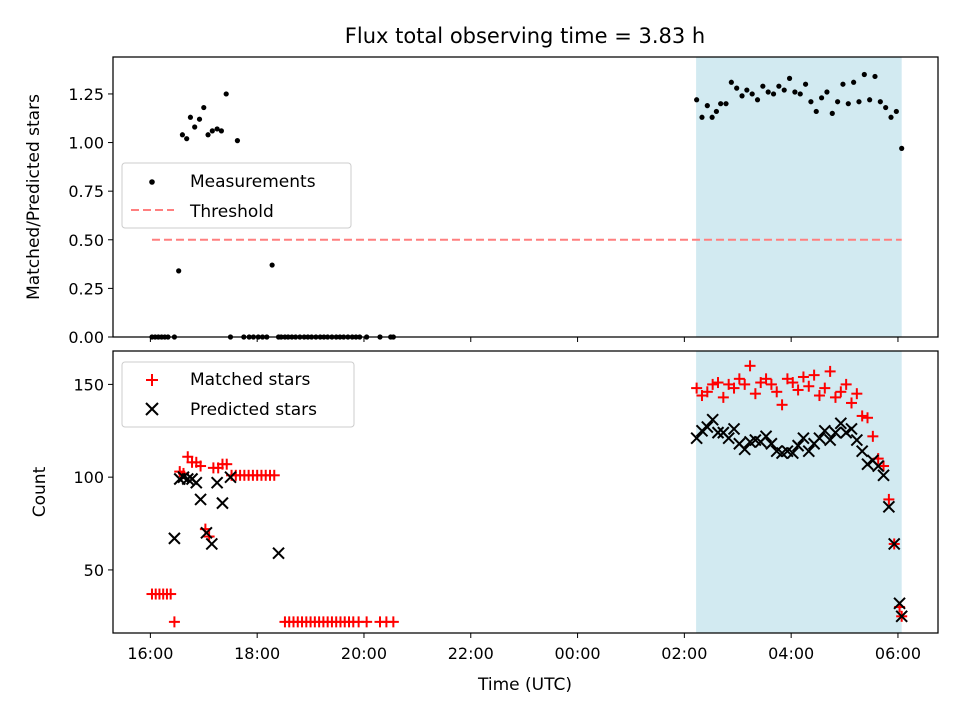 This screenshot has width=960, height=720. Describe the element at coordinates (250, 380) in the screenshot. I see `legend-matched-label: Matched stars` at that location.